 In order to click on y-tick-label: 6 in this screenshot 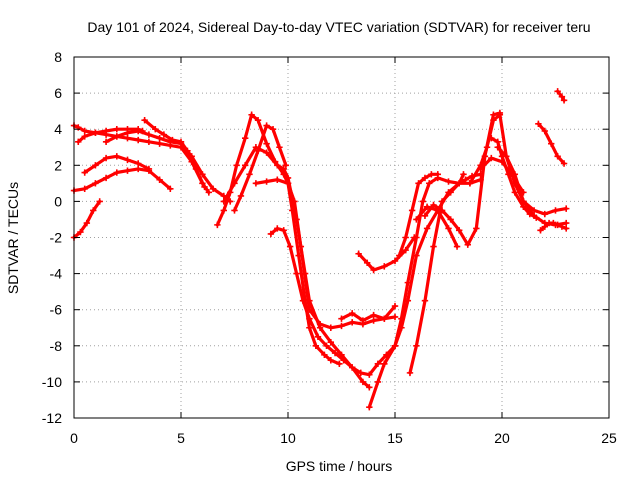, I will do `click(58, 93)`.